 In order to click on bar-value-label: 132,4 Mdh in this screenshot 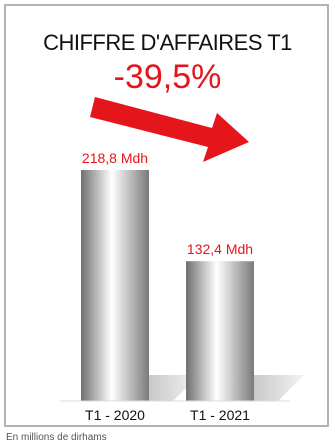, I will do `click(220, 249)`.